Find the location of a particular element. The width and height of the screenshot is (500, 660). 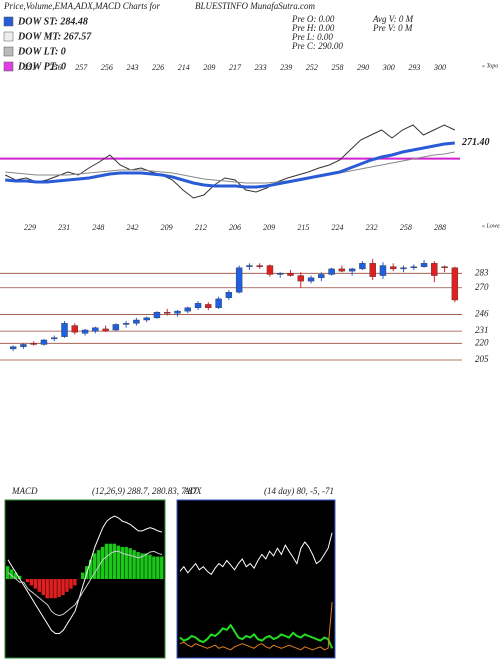

top-label: 226 is located at coordinates (158, 67).